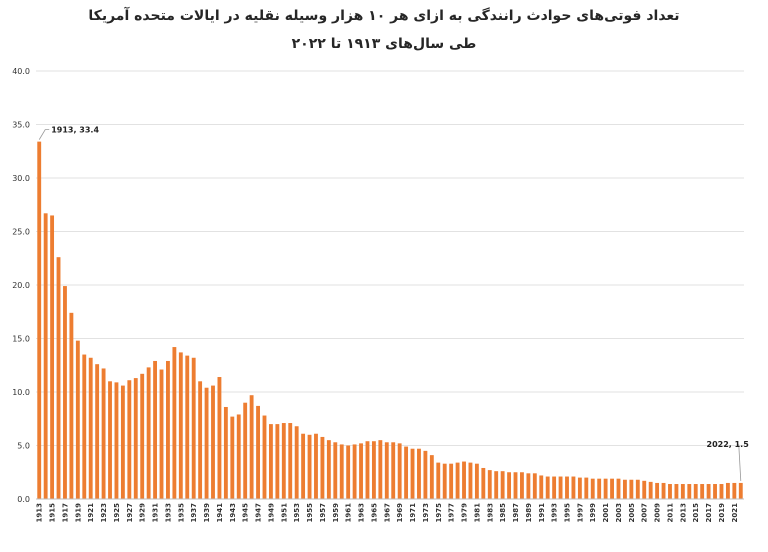  What do you see at coordinates (21, 125) in the screenshot?
I see `y-tick-label: 35.0` at bounding box center [21, 125].